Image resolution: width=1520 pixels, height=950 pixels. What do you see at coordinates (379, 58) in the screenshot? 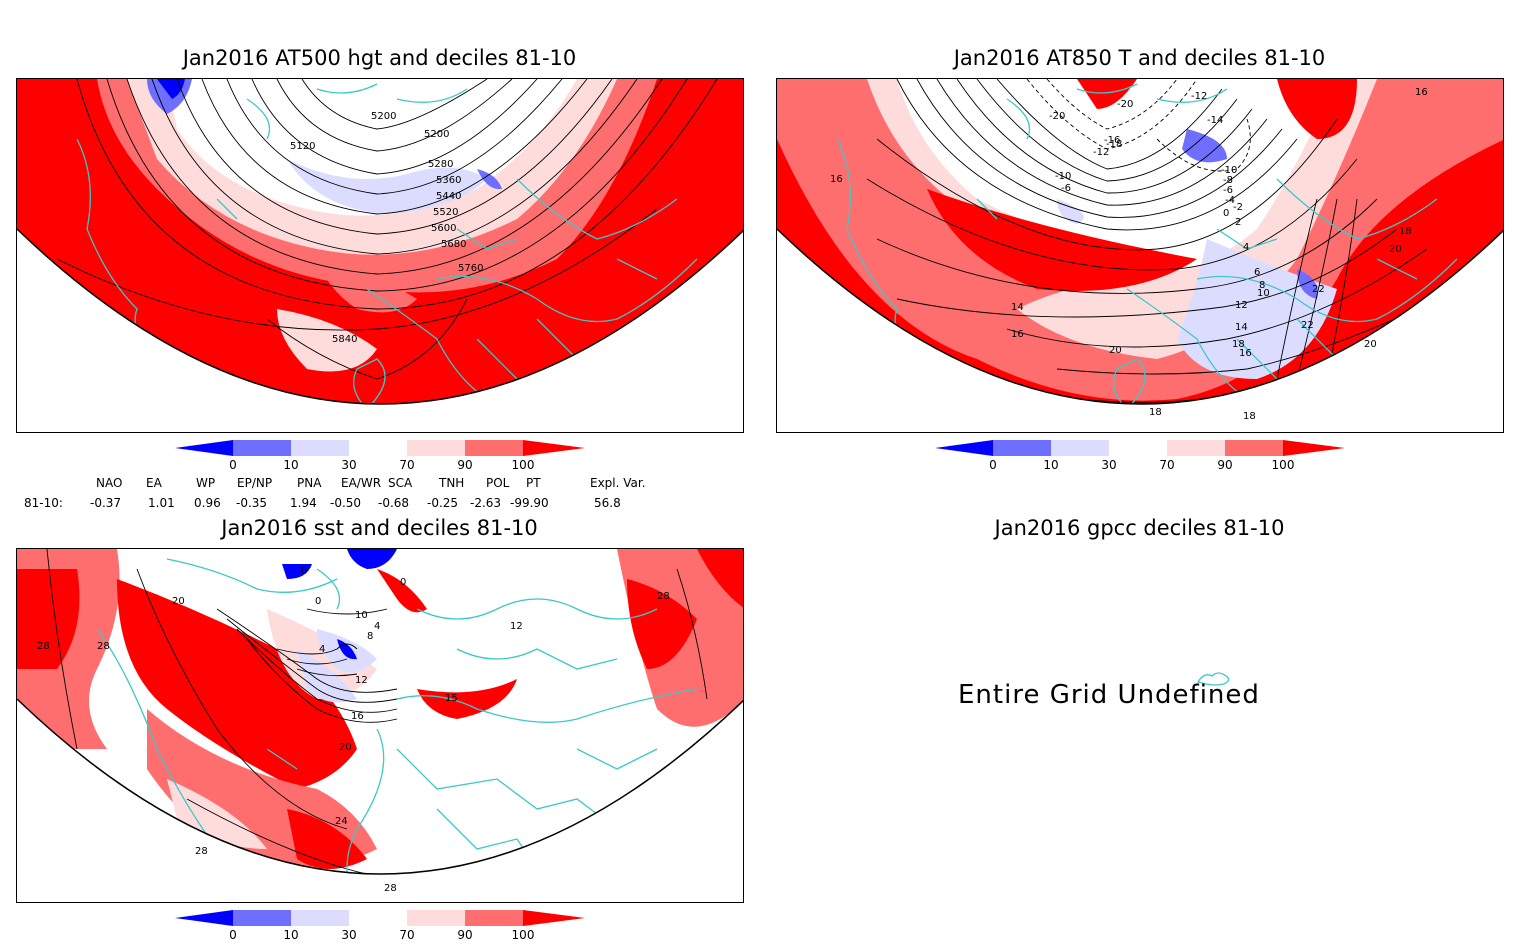
I see `hgt-panel-title: Jan2016 AT500 hgt and deciles 81-10` at bounding box center [379, 58].